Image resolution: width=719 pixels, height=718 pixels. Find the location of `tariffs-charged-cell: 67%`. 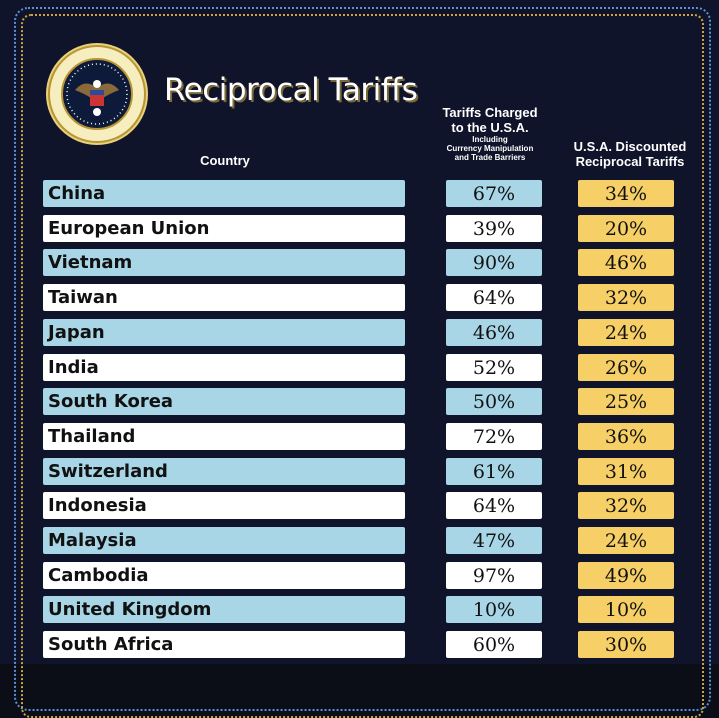

tariffs-charged-cell: 67% is located at coordinates (494, 193).